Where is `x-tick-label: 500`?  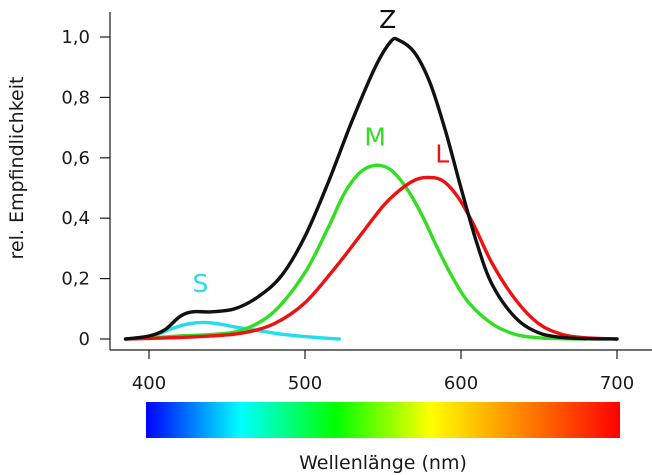
x-tick-label: 500 is located at coordinates (305, 383).